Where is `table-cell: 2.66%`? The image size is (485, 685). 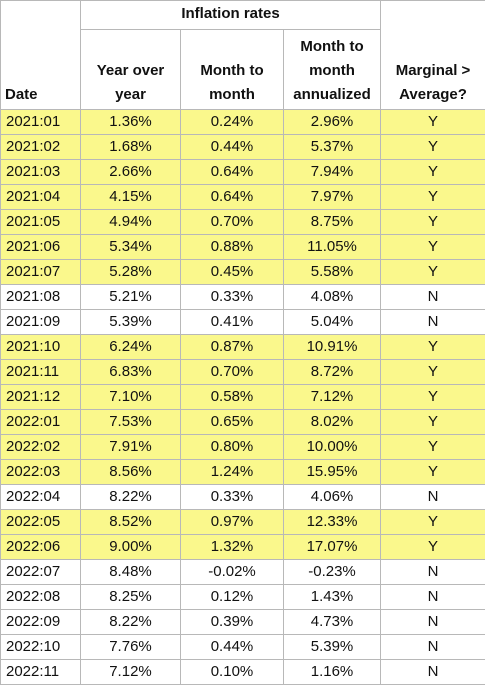 table-cell: 2.66% is located at coordinates (130, 172).